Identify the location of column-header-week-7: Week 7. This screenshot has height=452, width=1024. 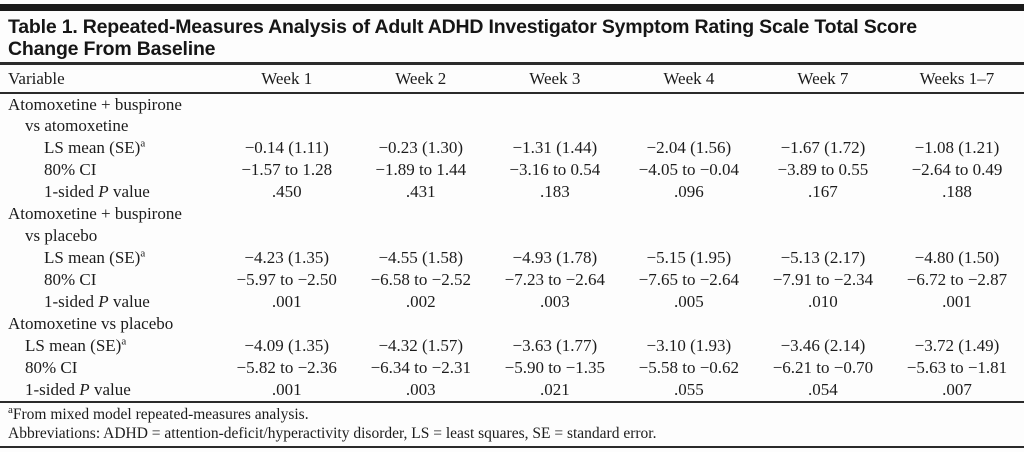
(822, 79).